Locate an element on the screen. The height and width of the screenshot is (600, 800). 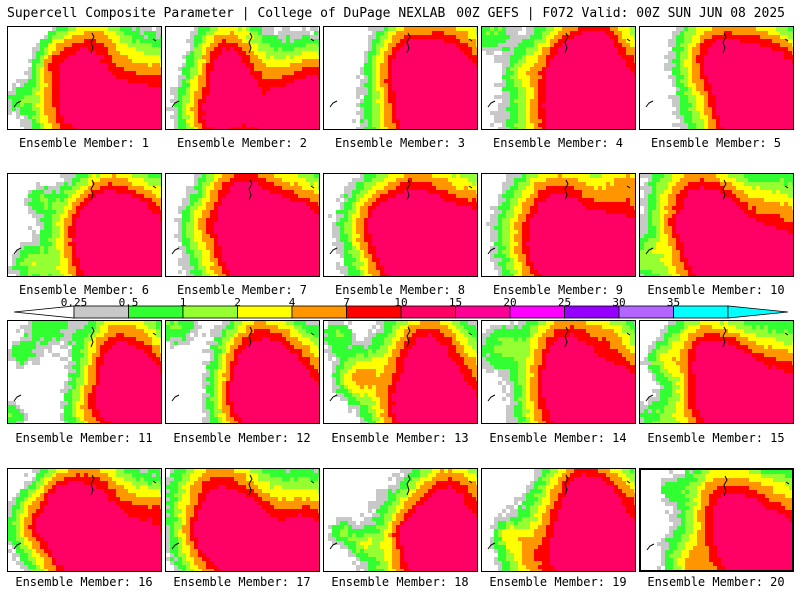
member-caption: Ensemble Member: 18 is located at coordinates (400, 582).